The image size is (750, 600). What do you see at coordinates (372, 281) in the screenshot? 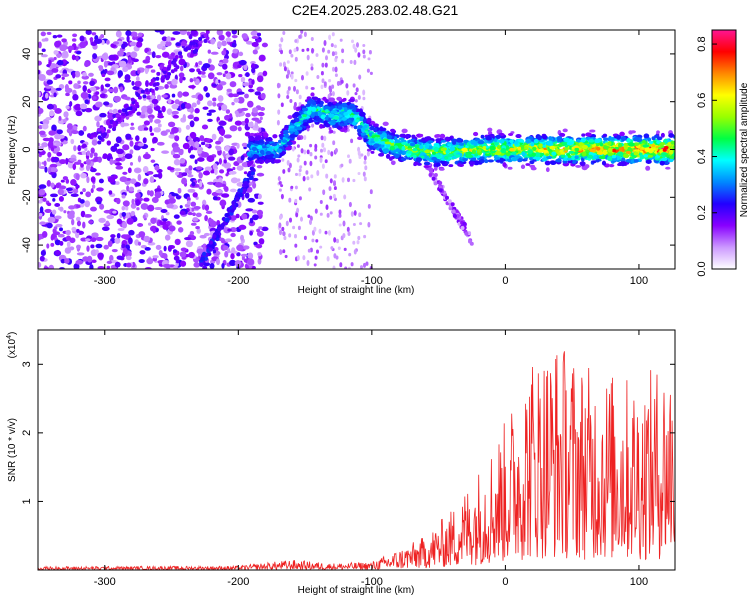
I see `heatmap-x-tick-label: -100` at bounding box center [372, 281].